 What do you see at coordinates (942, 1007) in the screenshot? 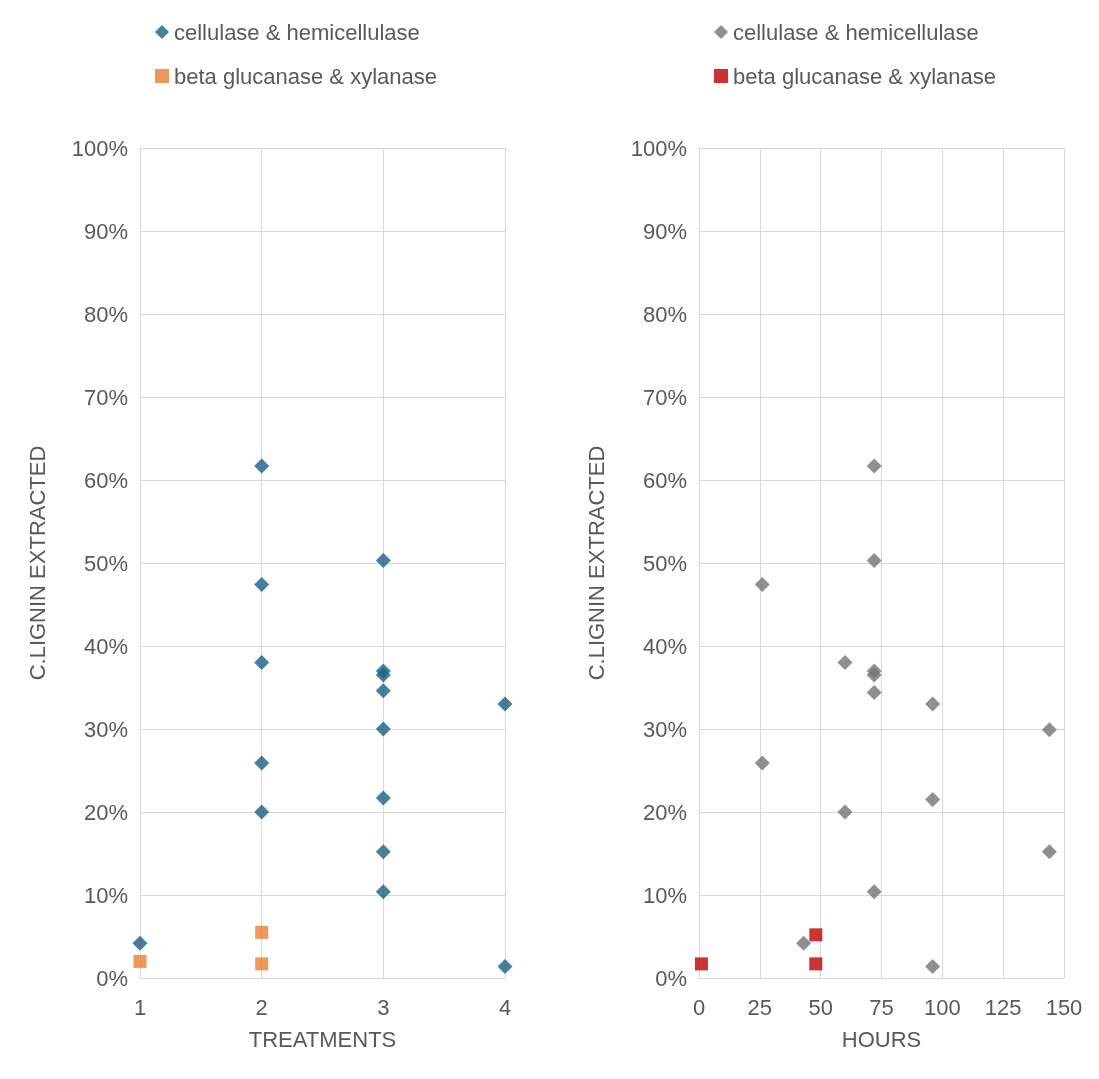
I see `x-tick-label: 100` at bounding box center [942, 1007].